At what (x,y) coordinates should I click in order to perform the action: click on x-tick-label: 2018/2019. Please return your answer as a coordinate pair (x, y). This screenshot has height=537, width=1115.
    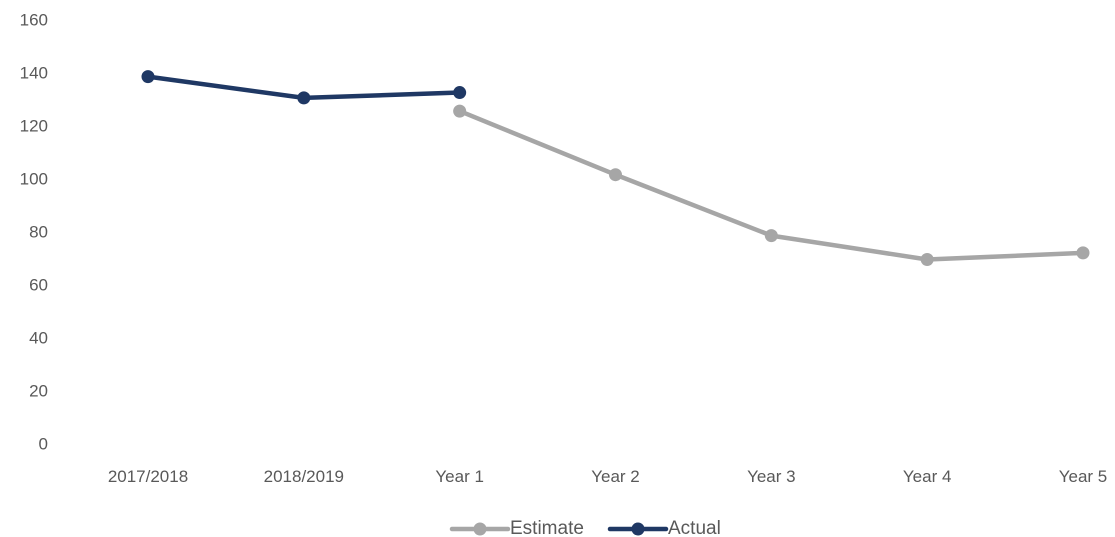
    Looking at the image, I should click on (304, 476).